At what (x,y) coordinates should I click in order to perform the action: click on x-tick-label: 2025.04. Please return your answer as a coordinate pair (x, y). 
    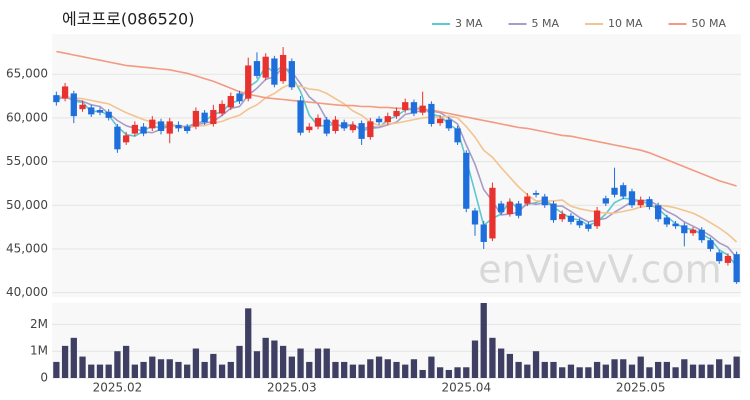
    Looking at the image, I should click on (466, 388).